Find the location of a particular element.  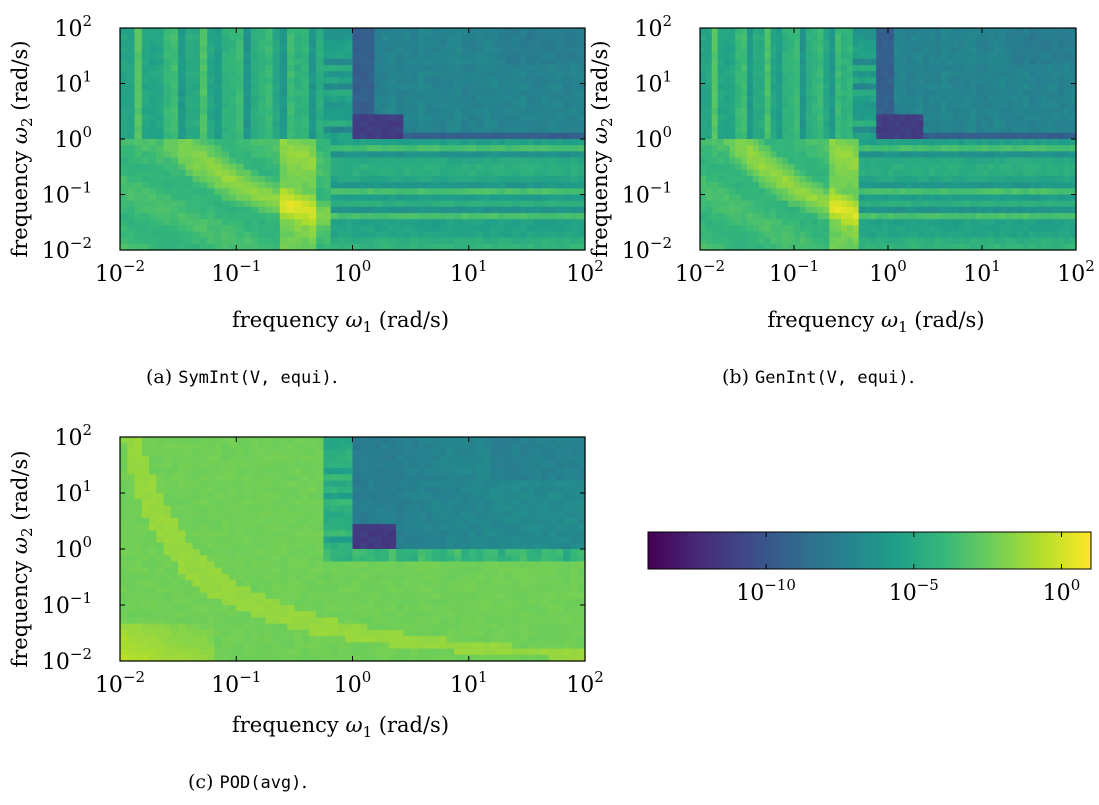

x-tick-label: 10−2 is located at coordinates (700, 272).